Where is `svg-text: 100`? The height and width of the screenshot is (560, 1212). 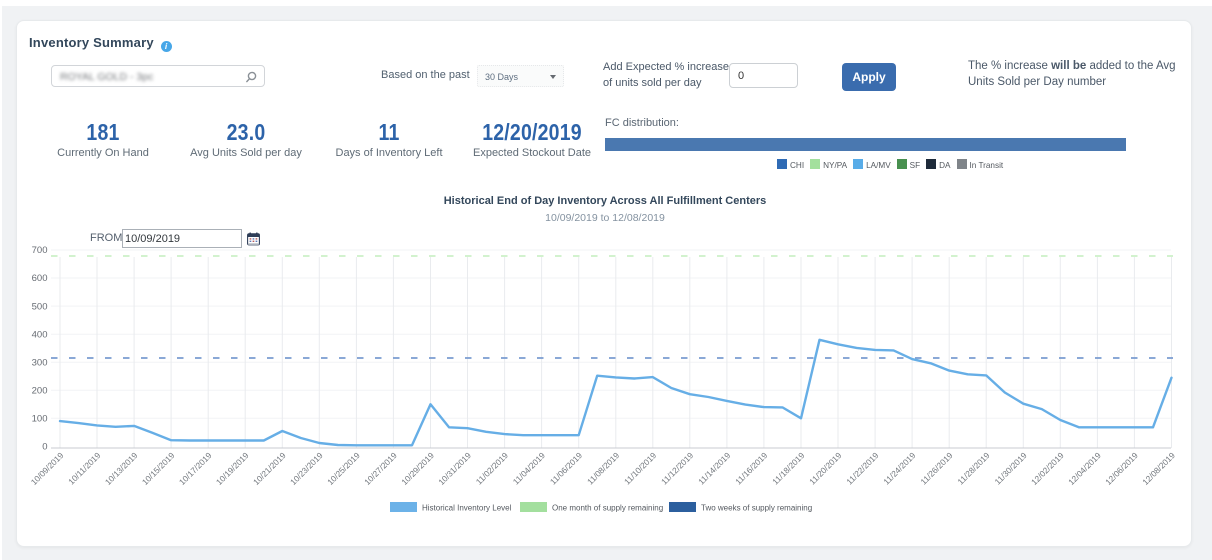
svg-text: 100 is located at coordinates (40, 419).